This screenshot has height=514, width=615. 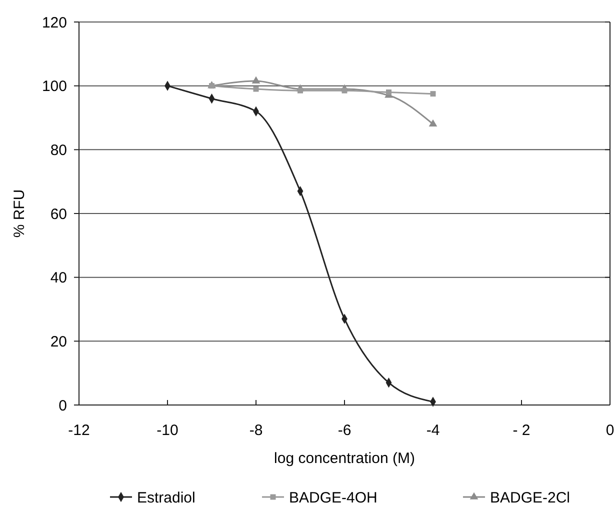 I want to click on y-tick-label: 0, so click(x=62, y=405).